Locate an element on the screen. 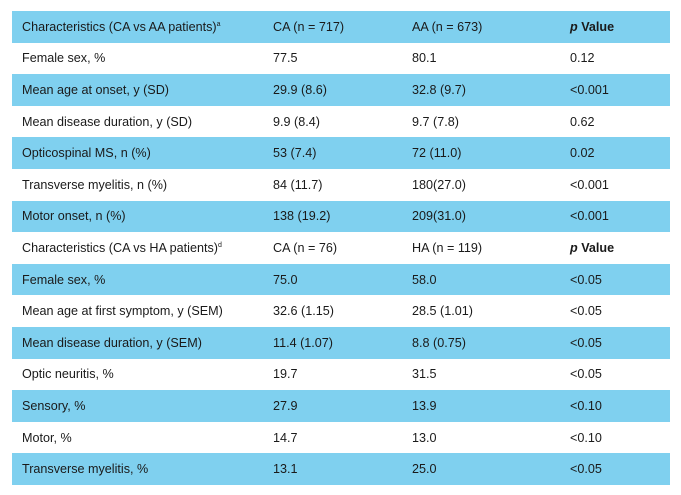 This screenshot has height=495, width=681. header-group2: AA (n = 673) is located at coordinates (447, 26).